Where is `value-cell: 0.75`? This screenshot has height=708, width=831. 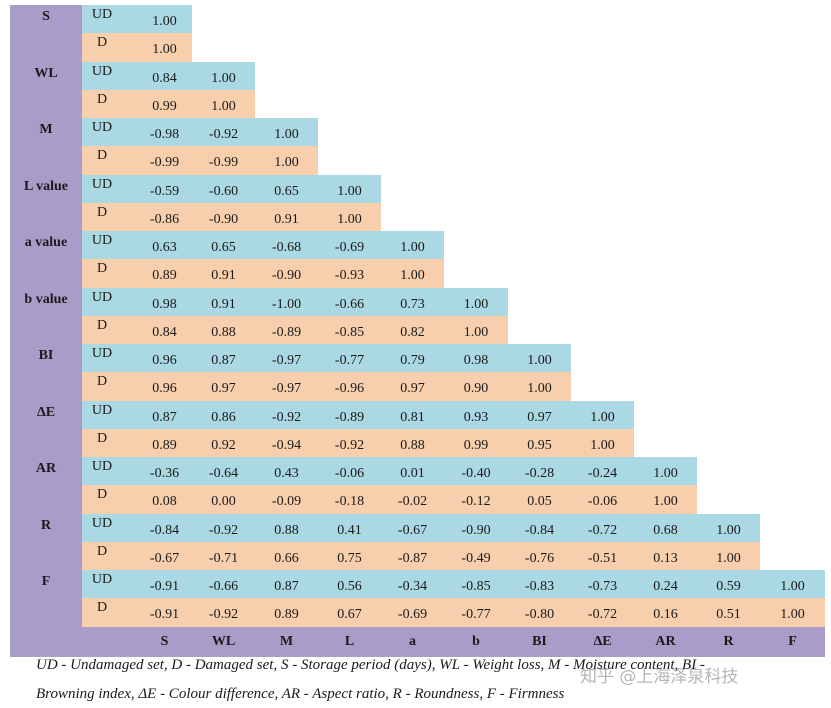 value-cell: 0.75 is located at coordinates (349, 558).